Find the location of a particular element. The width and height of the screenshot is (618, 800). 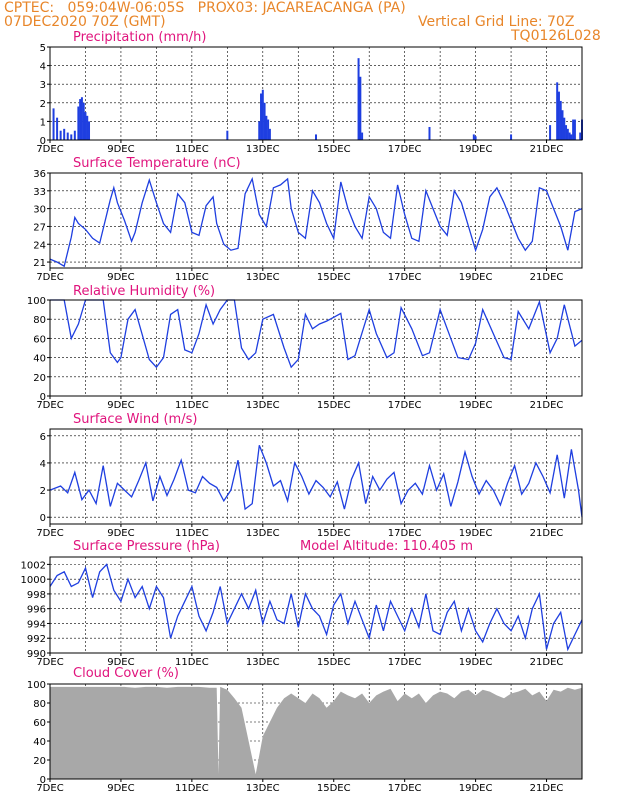

cloud-ytick-label: 100 is located at coordinates (36, 685).